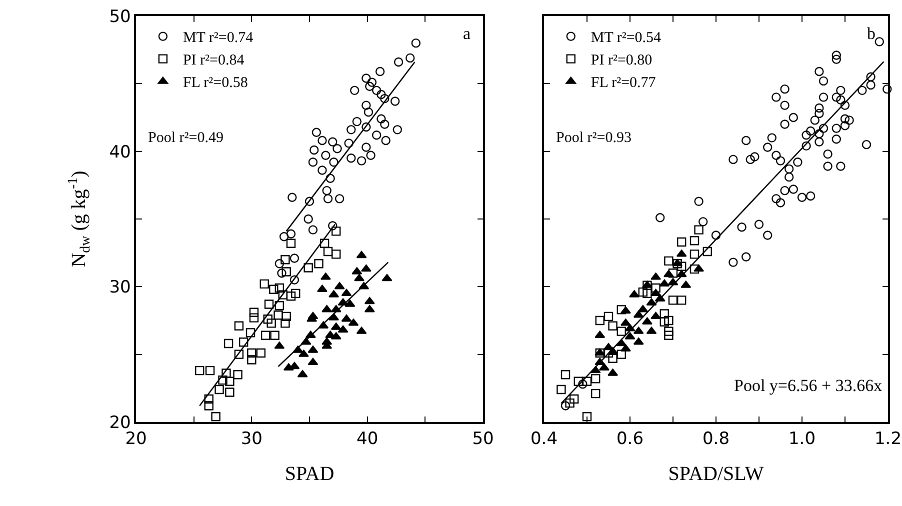 This screenshot has width=902, height=506. I want to click on x-tick-label: 0.6, so click(630, 439).